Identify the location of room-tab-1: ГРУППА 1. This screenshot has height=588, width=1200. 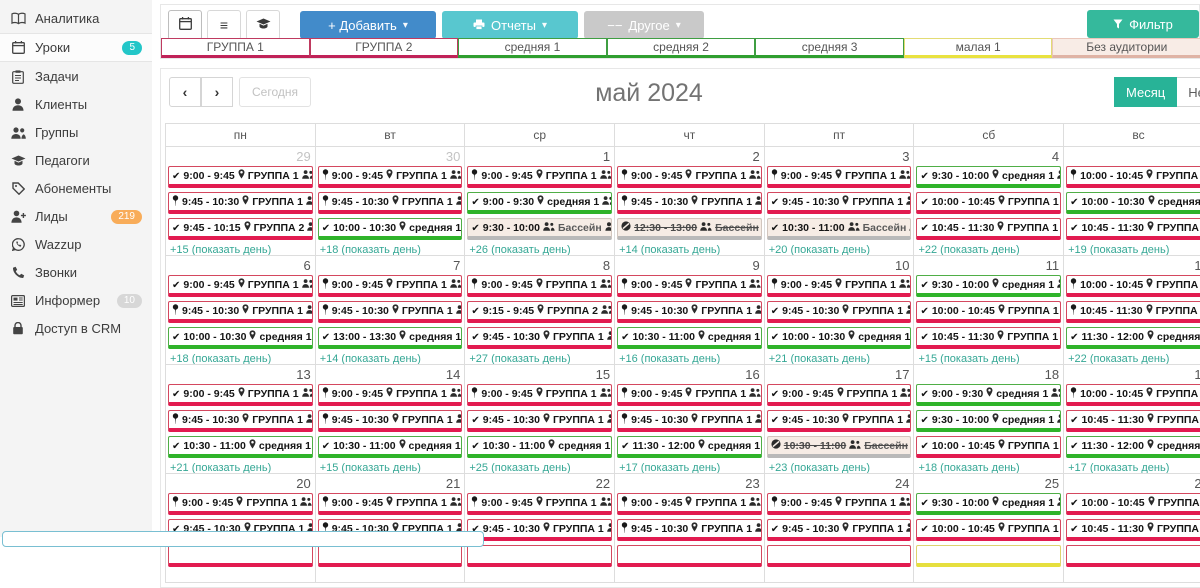
(235, 48).